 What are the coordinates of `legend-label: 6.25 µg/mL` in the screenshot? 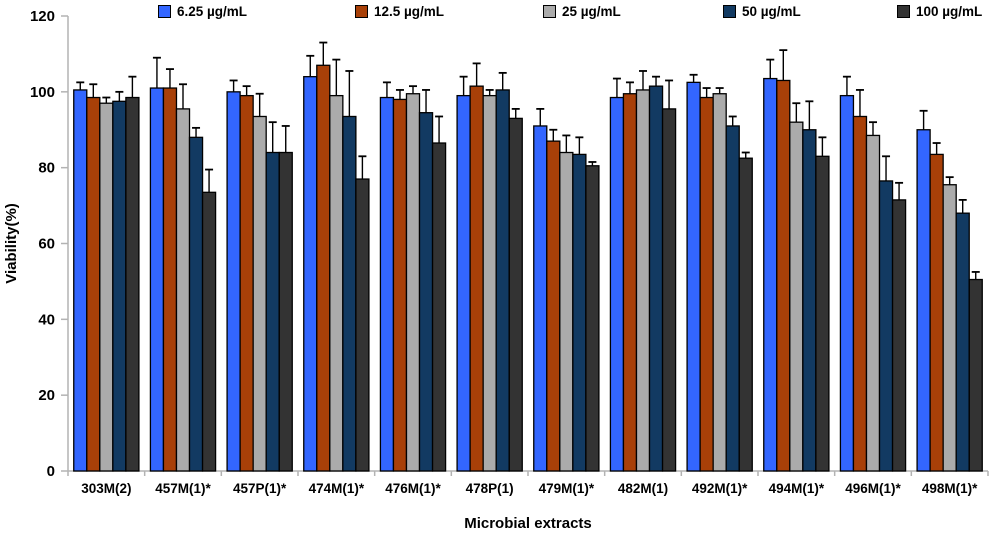 It's located at (212, 11).